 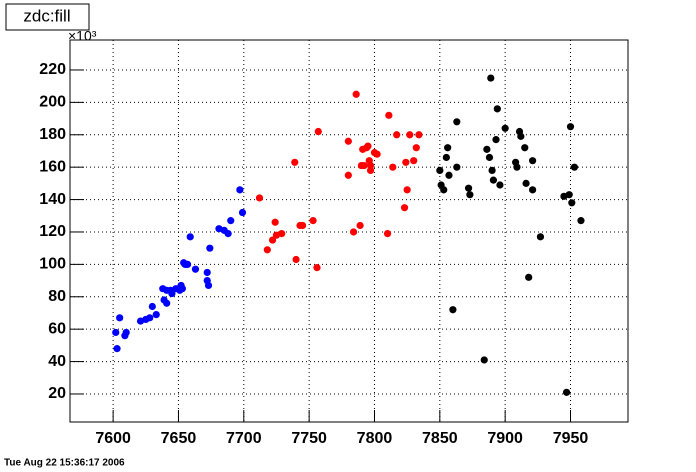 What do you see at coordinates (52, 134) in the screenshot?
I see `y-tick-label: 180` at bounding box center [52, 134].